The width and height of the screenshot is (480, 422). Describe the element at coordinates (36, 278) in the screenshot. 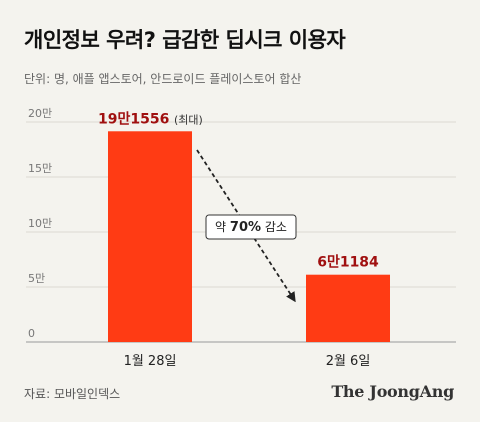

I see `y-tick-label: 5만` at that location.